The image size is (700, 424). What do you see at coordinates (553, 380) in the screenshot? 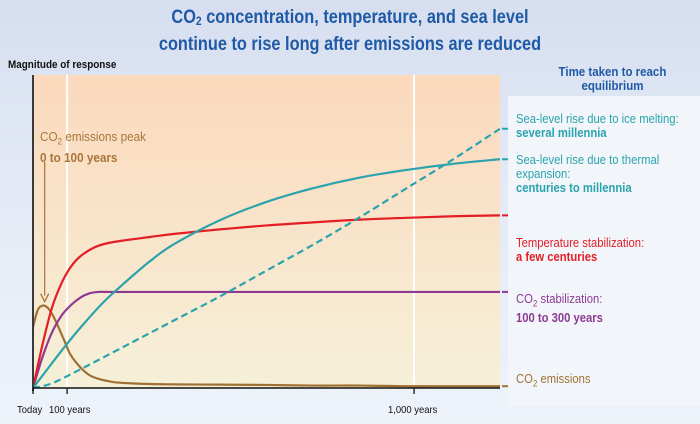
I see `legend-item-co2-emissions: CO2 emissions` at bounding box center [553, 380].